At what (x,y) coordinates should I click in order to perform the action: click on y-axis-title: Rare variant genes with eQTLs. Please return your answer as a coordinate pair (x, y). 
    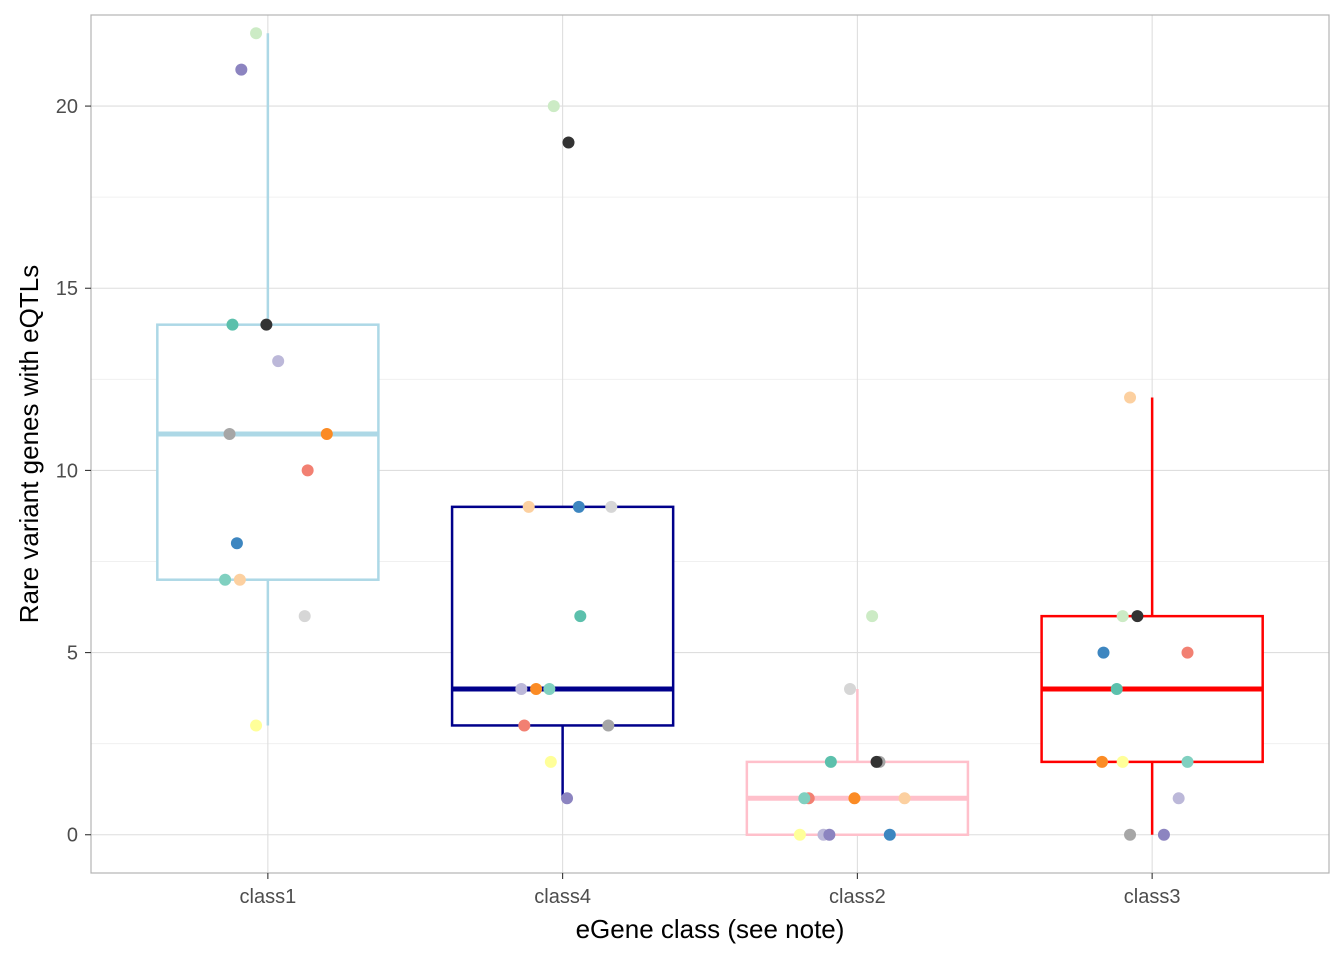
    Looking at the image, I should click on (29, 444).